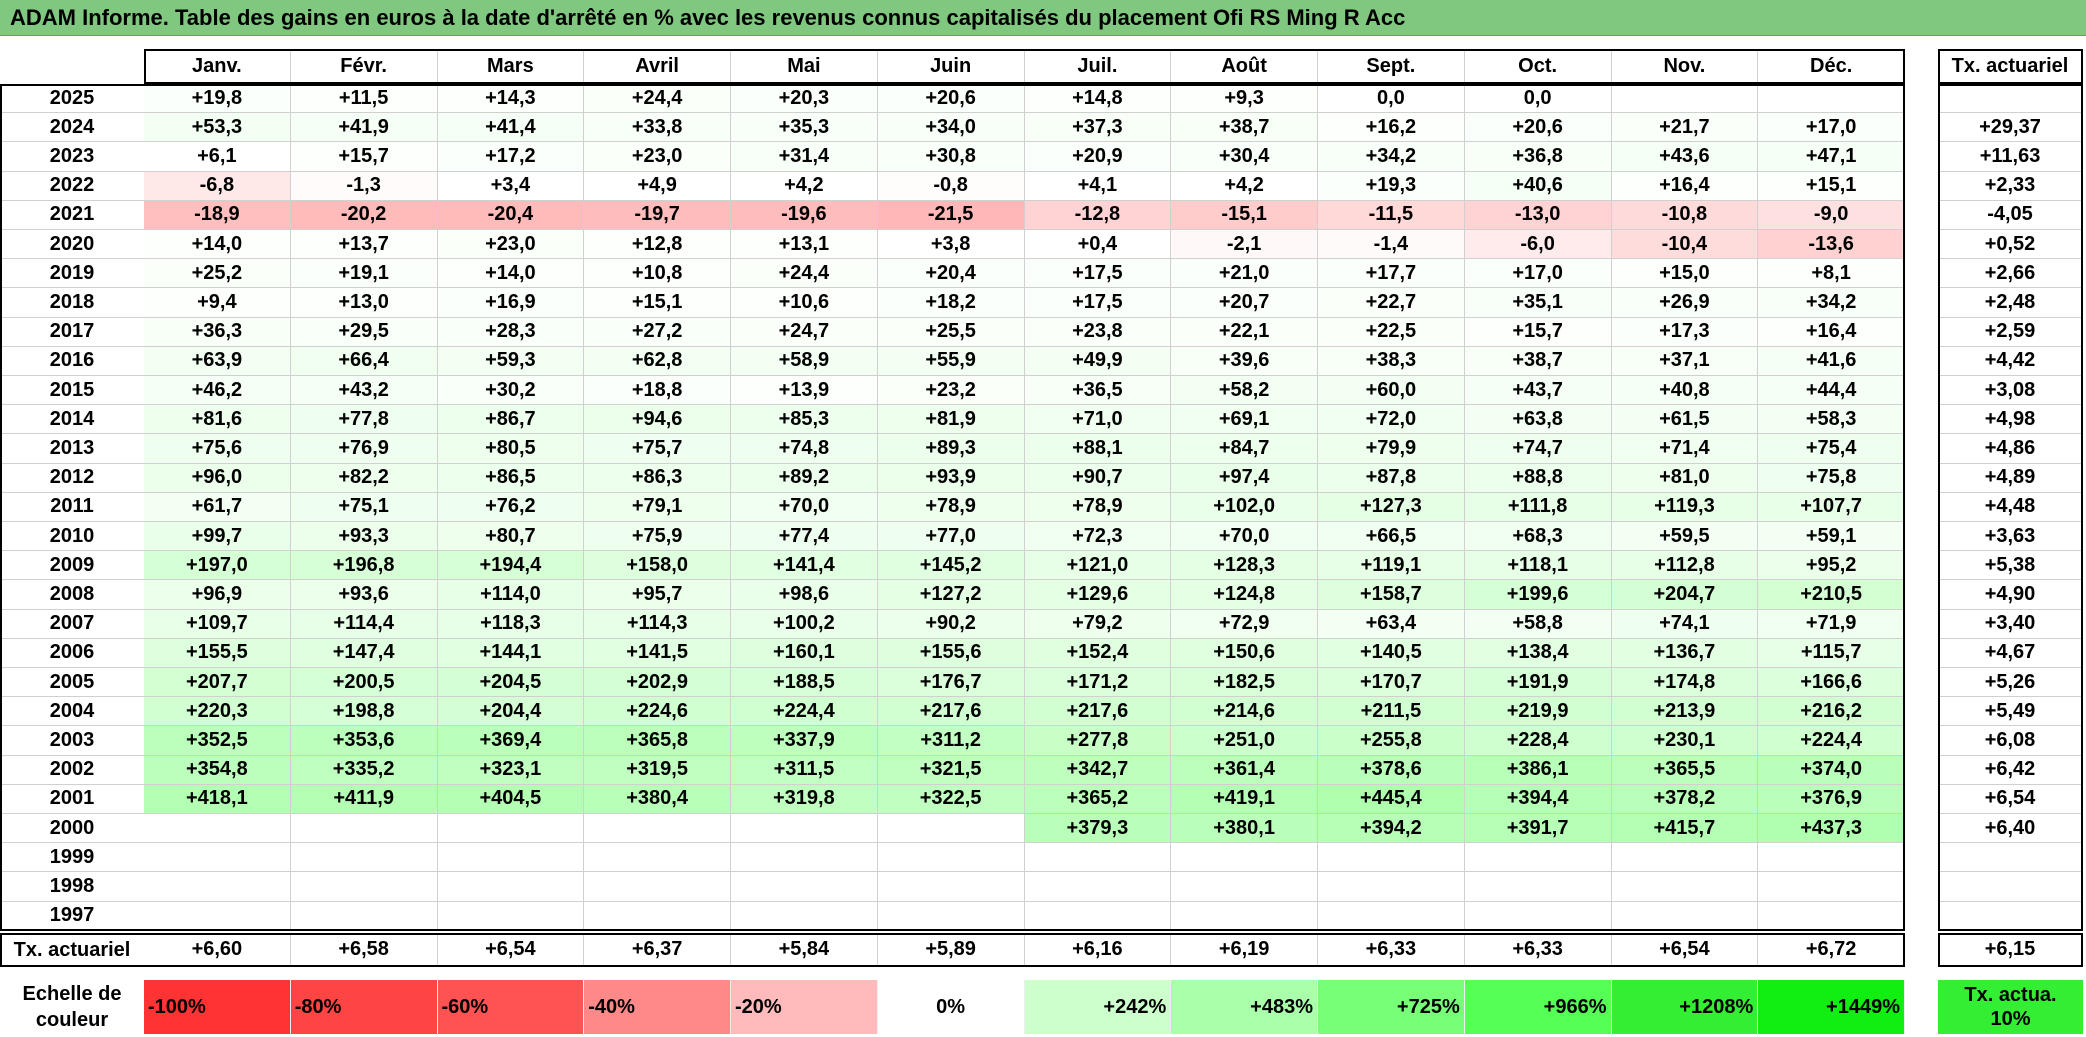 Image resolution: width=2086 pixels, height=1037 pixels. What do you see at coordinates (1685, 712) in the screenshot?
I see `value-cell: +213,9` at bounding box center [1685, 712].